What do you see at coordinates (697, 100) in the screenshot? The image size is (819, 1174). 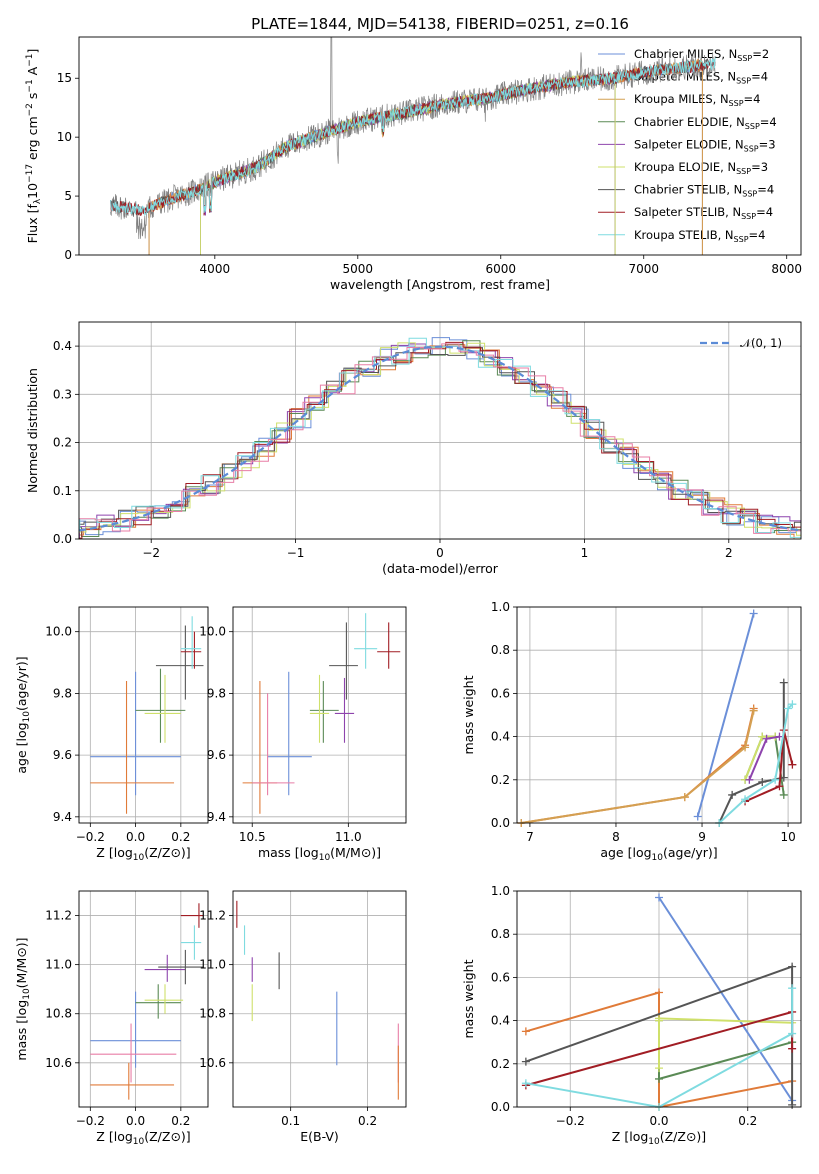 I see `legend-label-kMiles: Kroupa MILES, NSSP=4` at bounding box center [697, 100].